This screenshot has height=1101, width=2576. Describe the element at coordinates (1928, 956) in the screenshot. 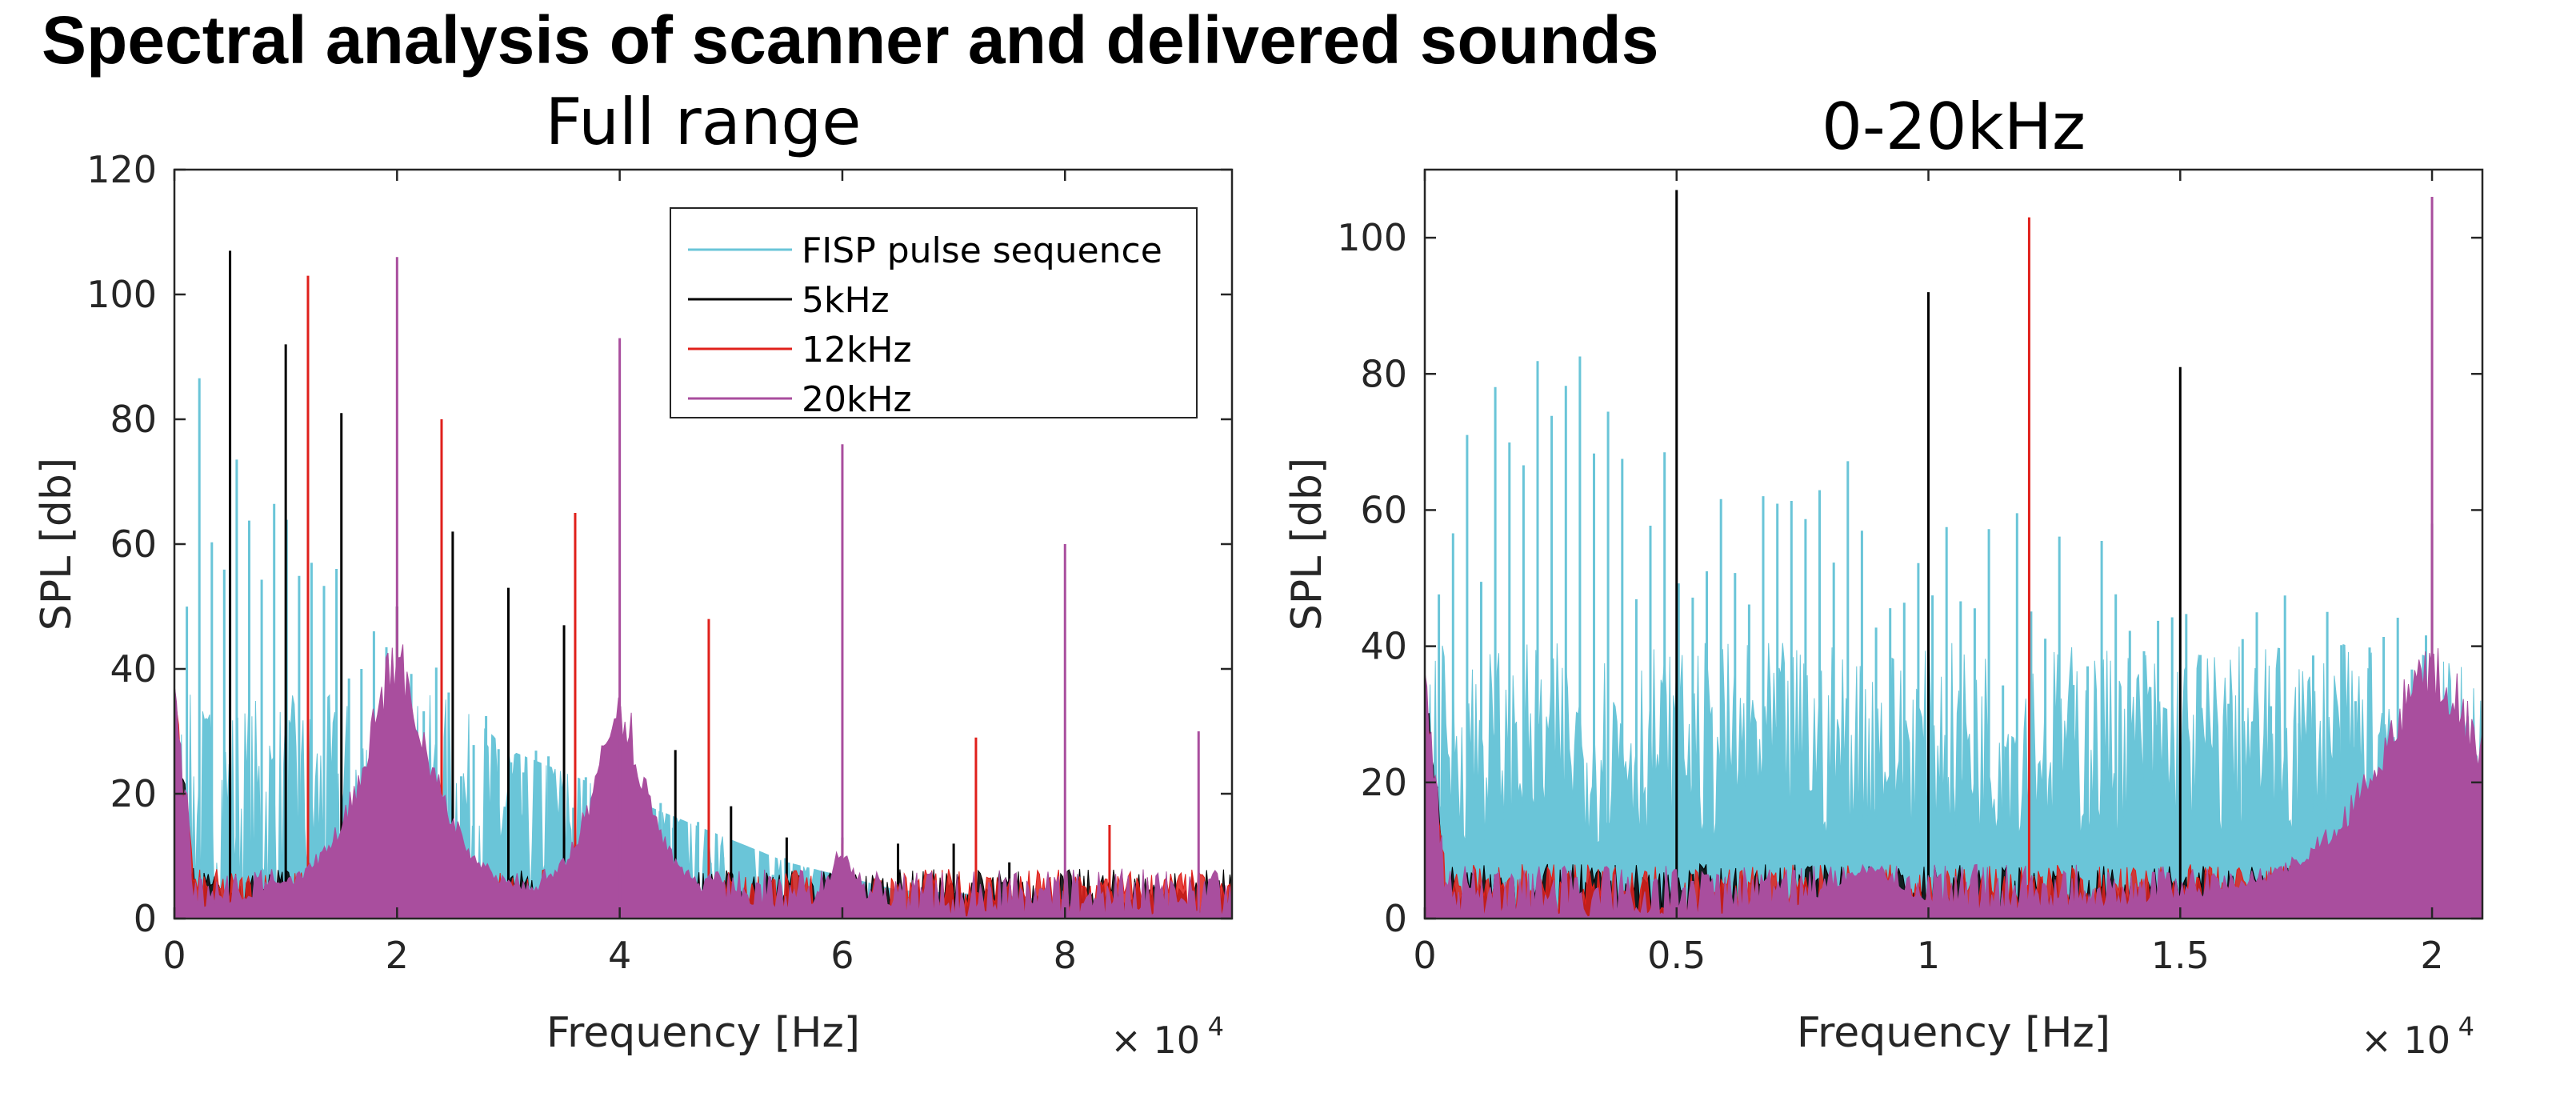

I see `x-tick-label: 1` at that location.